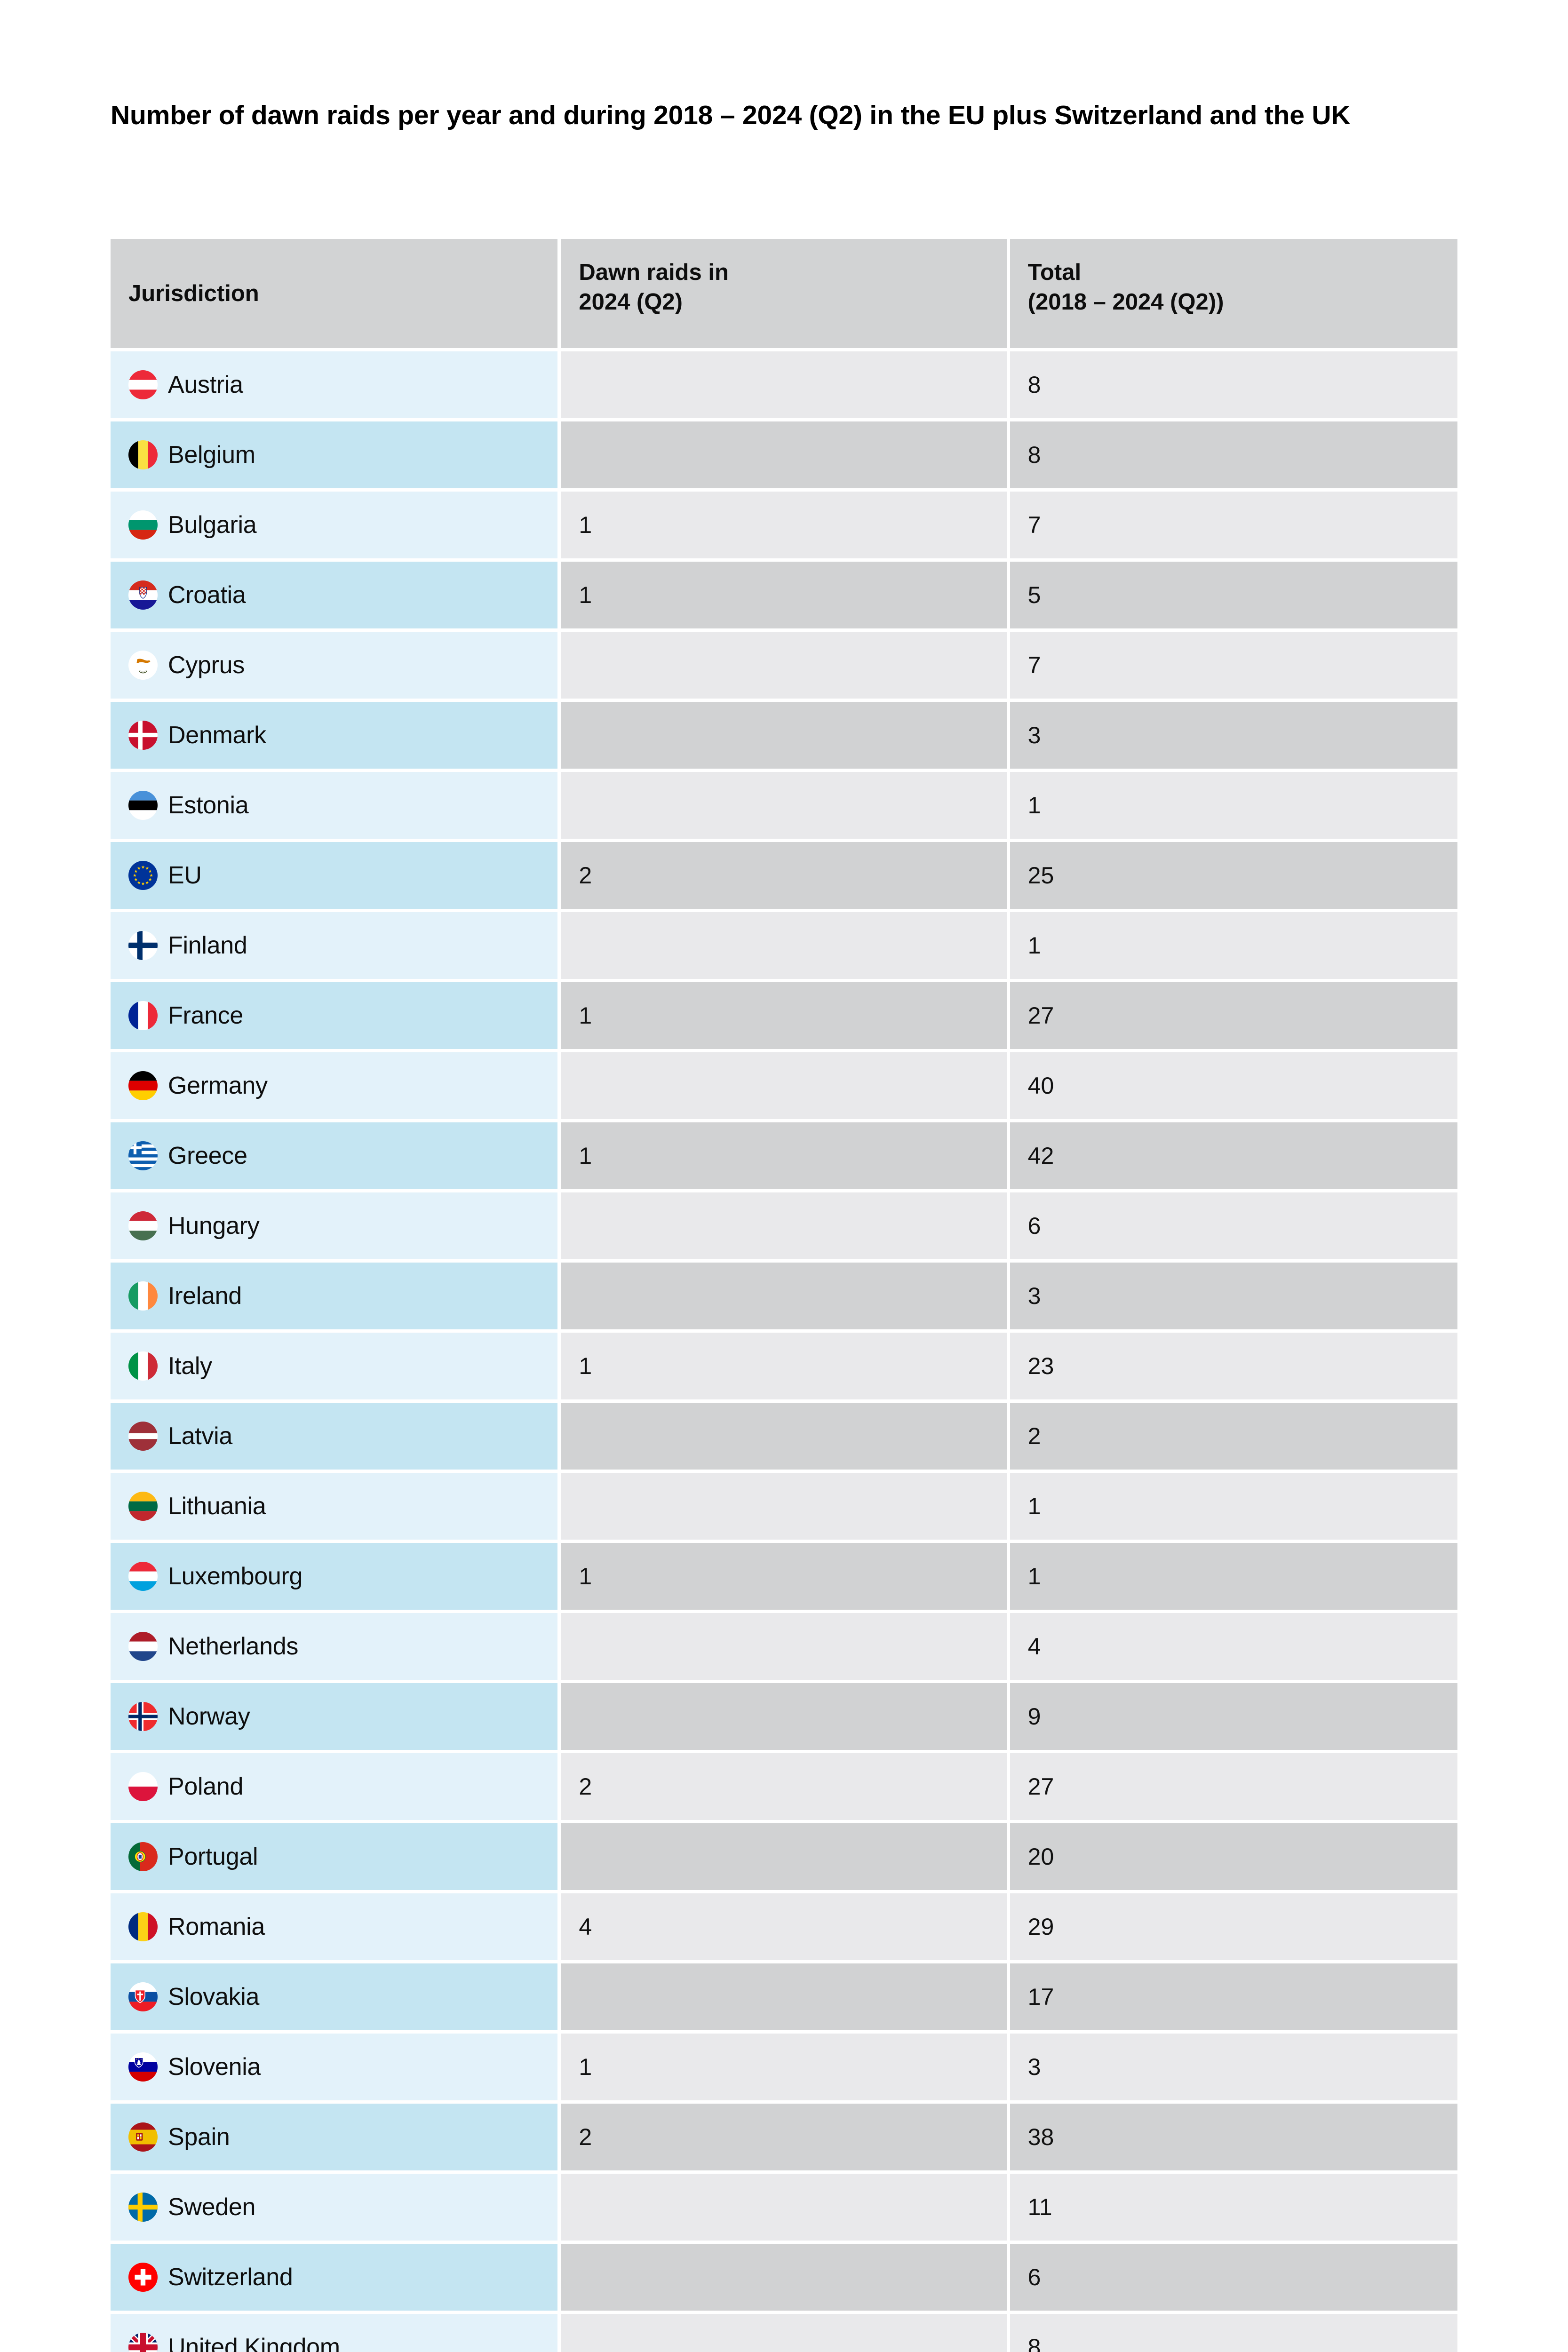  What do you see at coordinates (1233, 2207) in the screenshot?
I see `total-cell: 11` at bounding box center [1233, 2207].